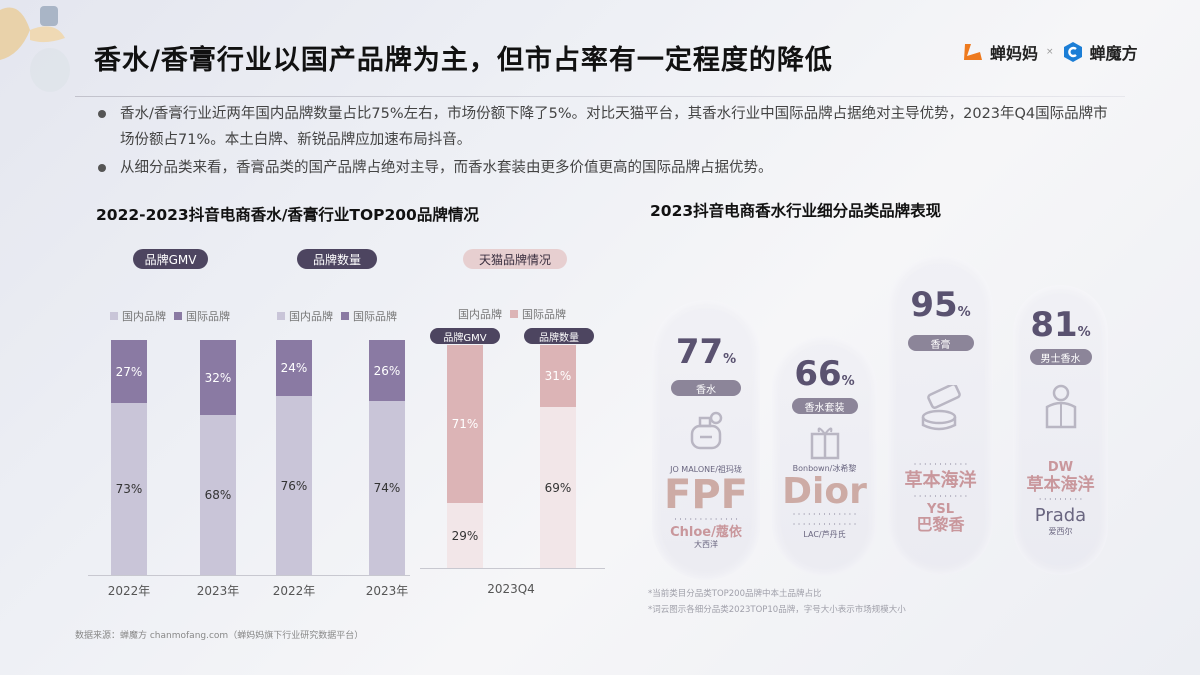 The image size is (1200, 675). Describe the element at coordinates (218, 378) in the screenshot. I see `seg-international: 32%` at that location.